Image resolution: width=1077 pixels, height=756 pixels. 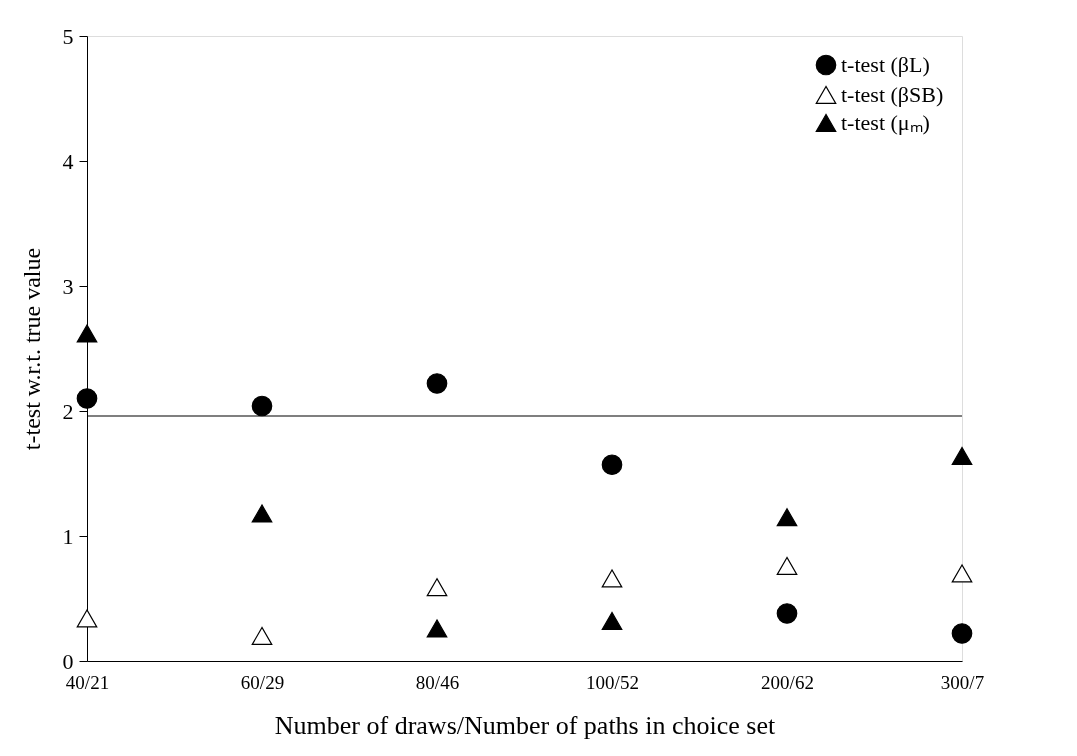 I want to click on x-tick-label: 100/52, so click(x=612, y=682).